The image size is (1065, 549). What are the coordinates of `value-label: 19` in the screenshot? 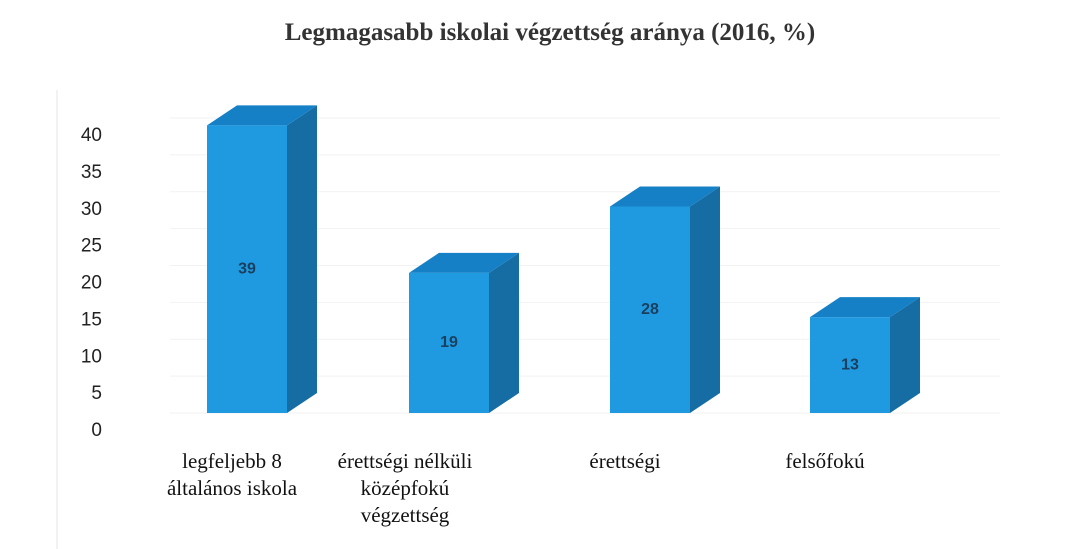 It's located at (449, 342).